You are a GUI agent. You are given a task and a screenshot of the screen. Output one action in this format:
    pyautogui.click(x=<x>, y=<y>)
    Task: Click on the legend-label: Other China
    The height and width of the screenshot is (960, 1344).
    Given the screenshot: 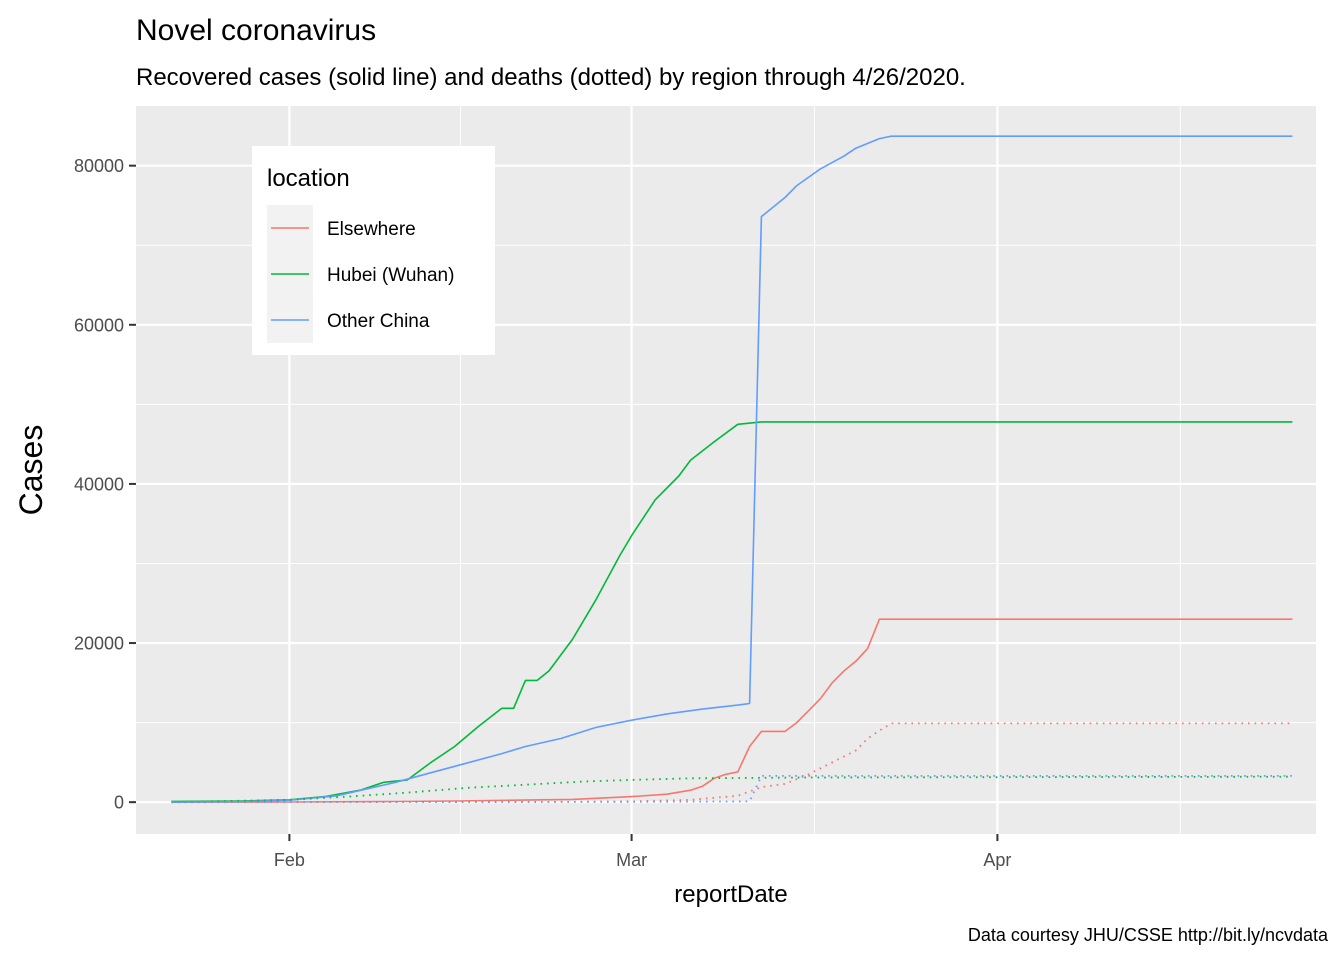 What is the action you would take?
    pyautogui.click(x=378, y=321)
    